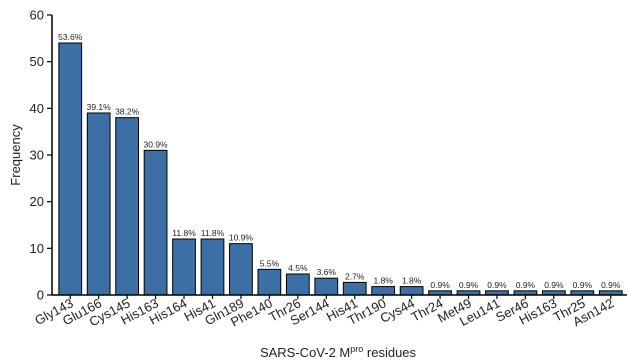 This screenshot has height=362, width=629. What do you see at coordinates (156, 144) in the screenshot?
I see `bar-data-label: 30.9%` at bounding box center [156, 144].